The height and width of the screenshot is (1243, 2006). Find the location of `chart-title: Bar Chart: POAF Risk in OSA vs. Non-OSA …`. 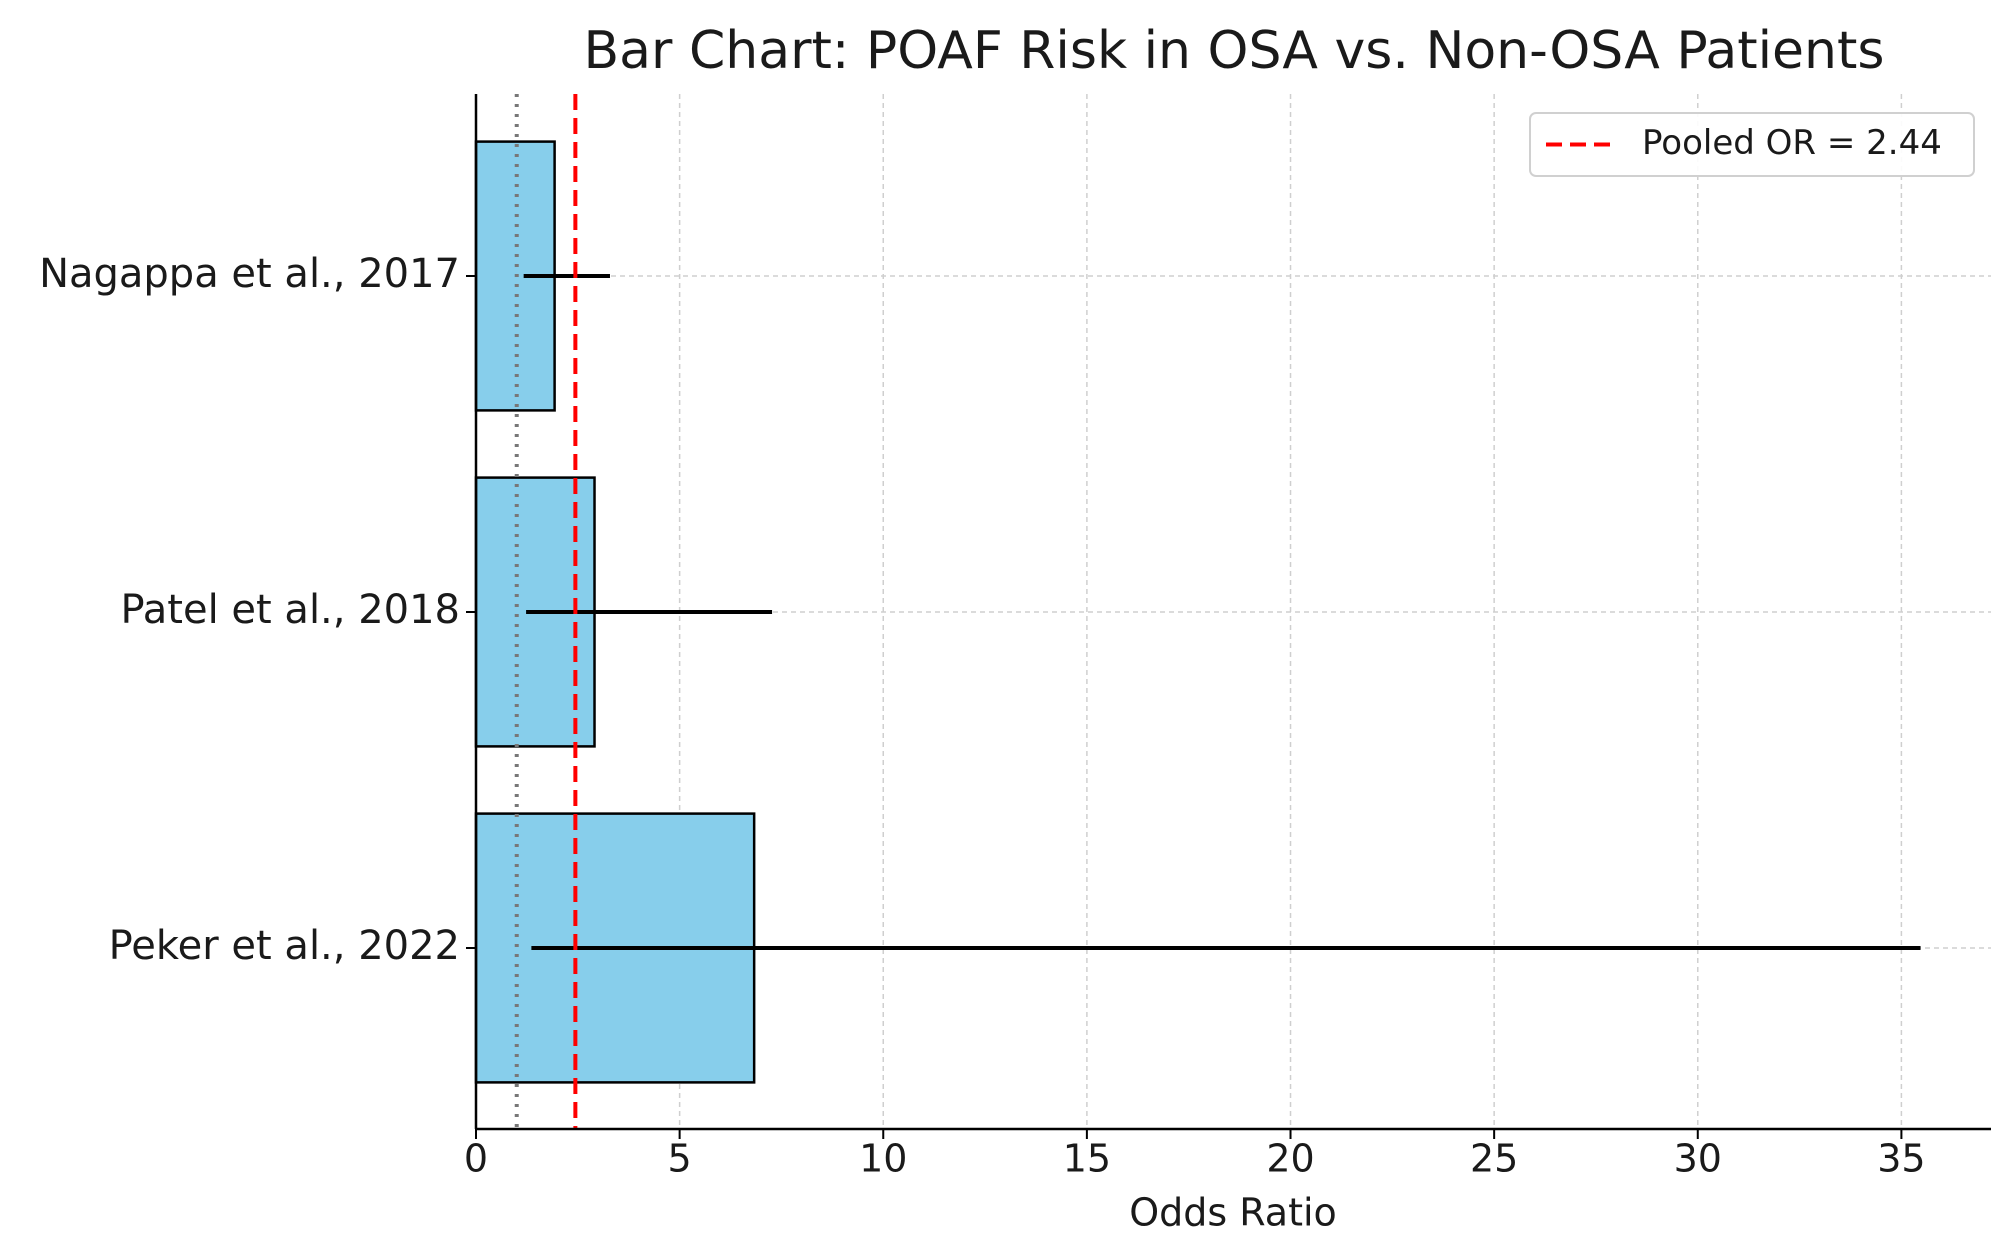

chart-title: Bar Chart: POAF Risk in OSA vs. Non-OSA … is located at coordinates (1234, 51).